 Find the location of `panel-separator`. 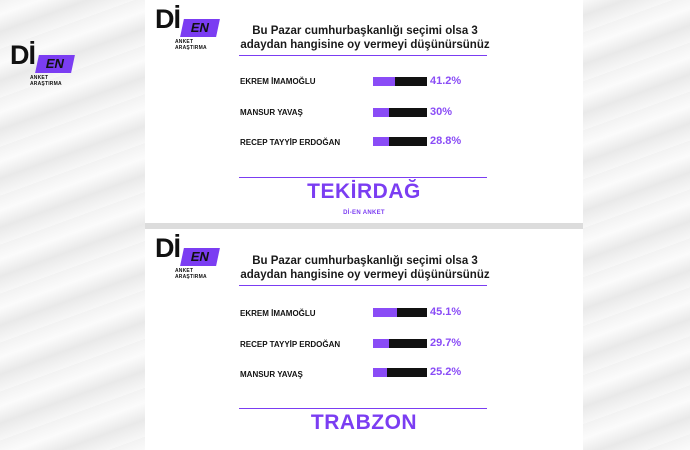

panel-separator is located at coordinates (364, 226).